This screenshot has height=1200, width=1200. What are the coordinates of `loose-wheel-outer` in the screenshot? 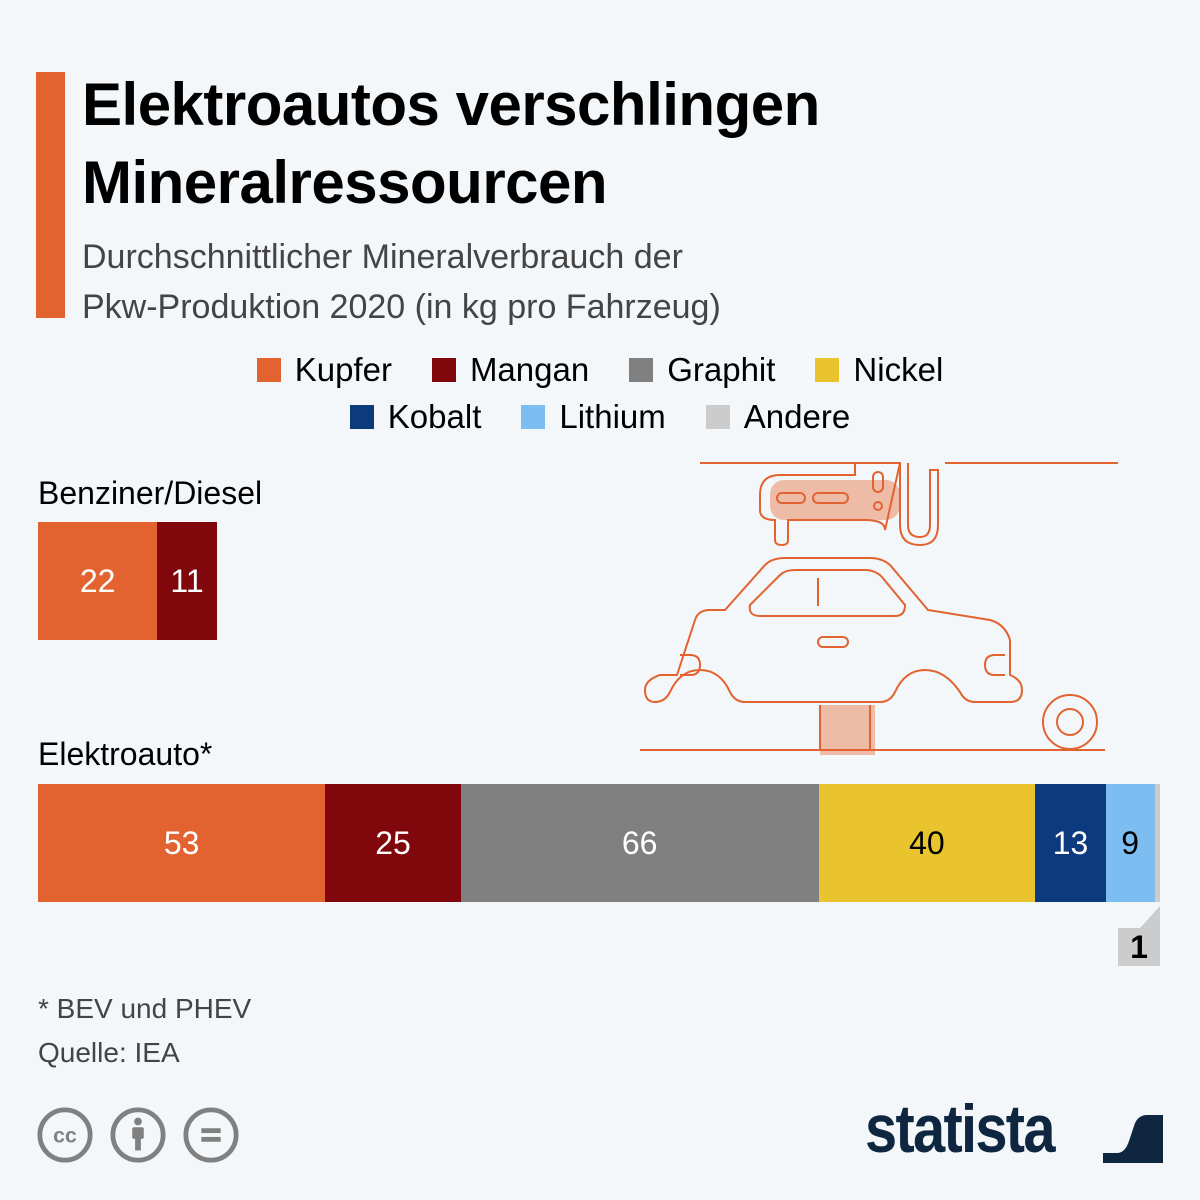 It's located at (1070, 722).